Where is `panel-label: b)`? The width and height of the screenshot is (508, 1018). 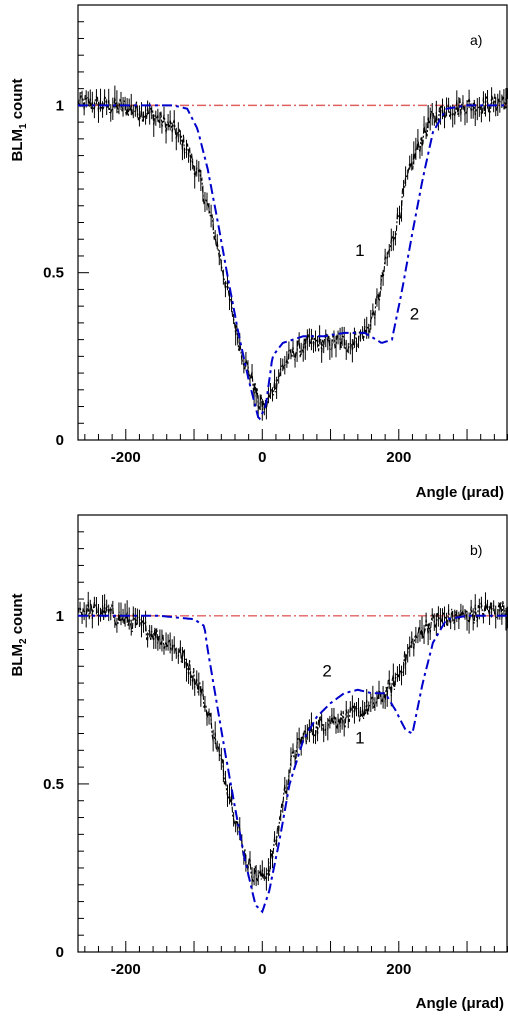 panel-label: b) is located at coordinates (476, 550).